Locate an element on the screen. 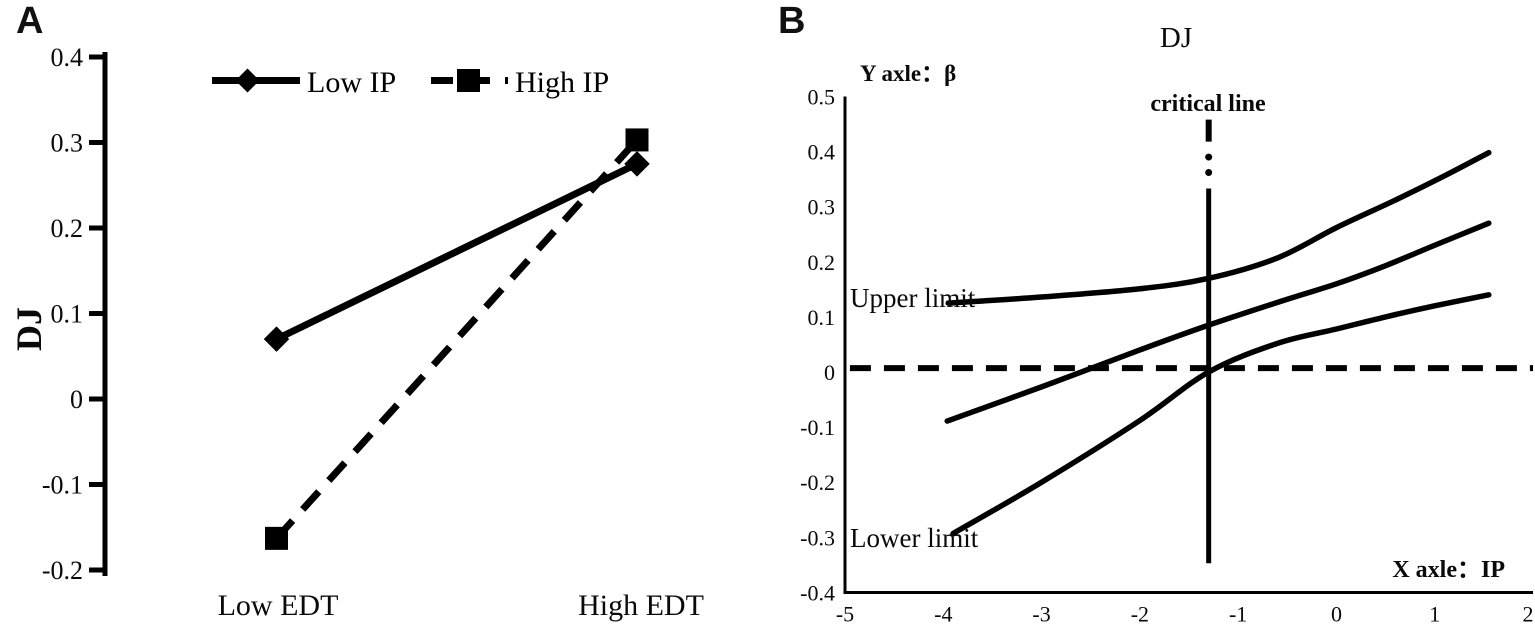 This screenshot has height=631, width=1535. legend-label-high-ip: High IP is located at coordinates (562, 82).